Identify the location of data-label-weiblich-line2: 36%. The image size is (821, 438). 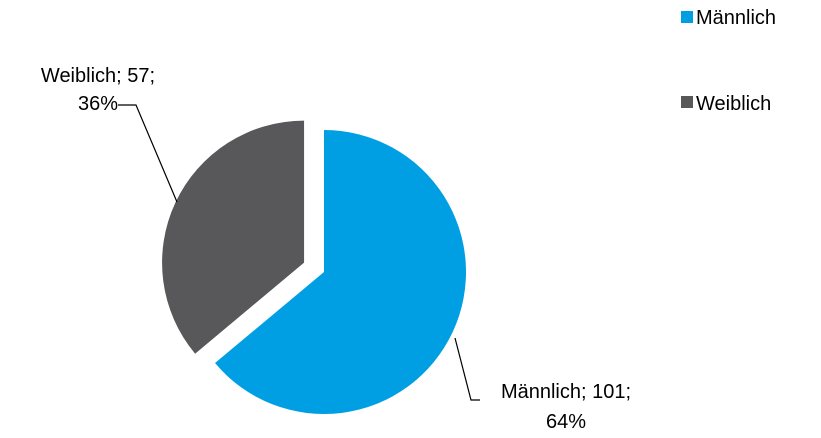
(98, 104).